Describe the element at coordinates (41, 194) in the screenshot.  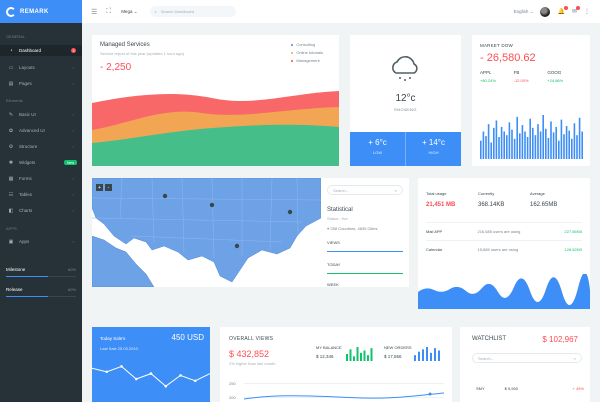
I see `sidebar-item-tables: ☷ Tables ›` at that location.